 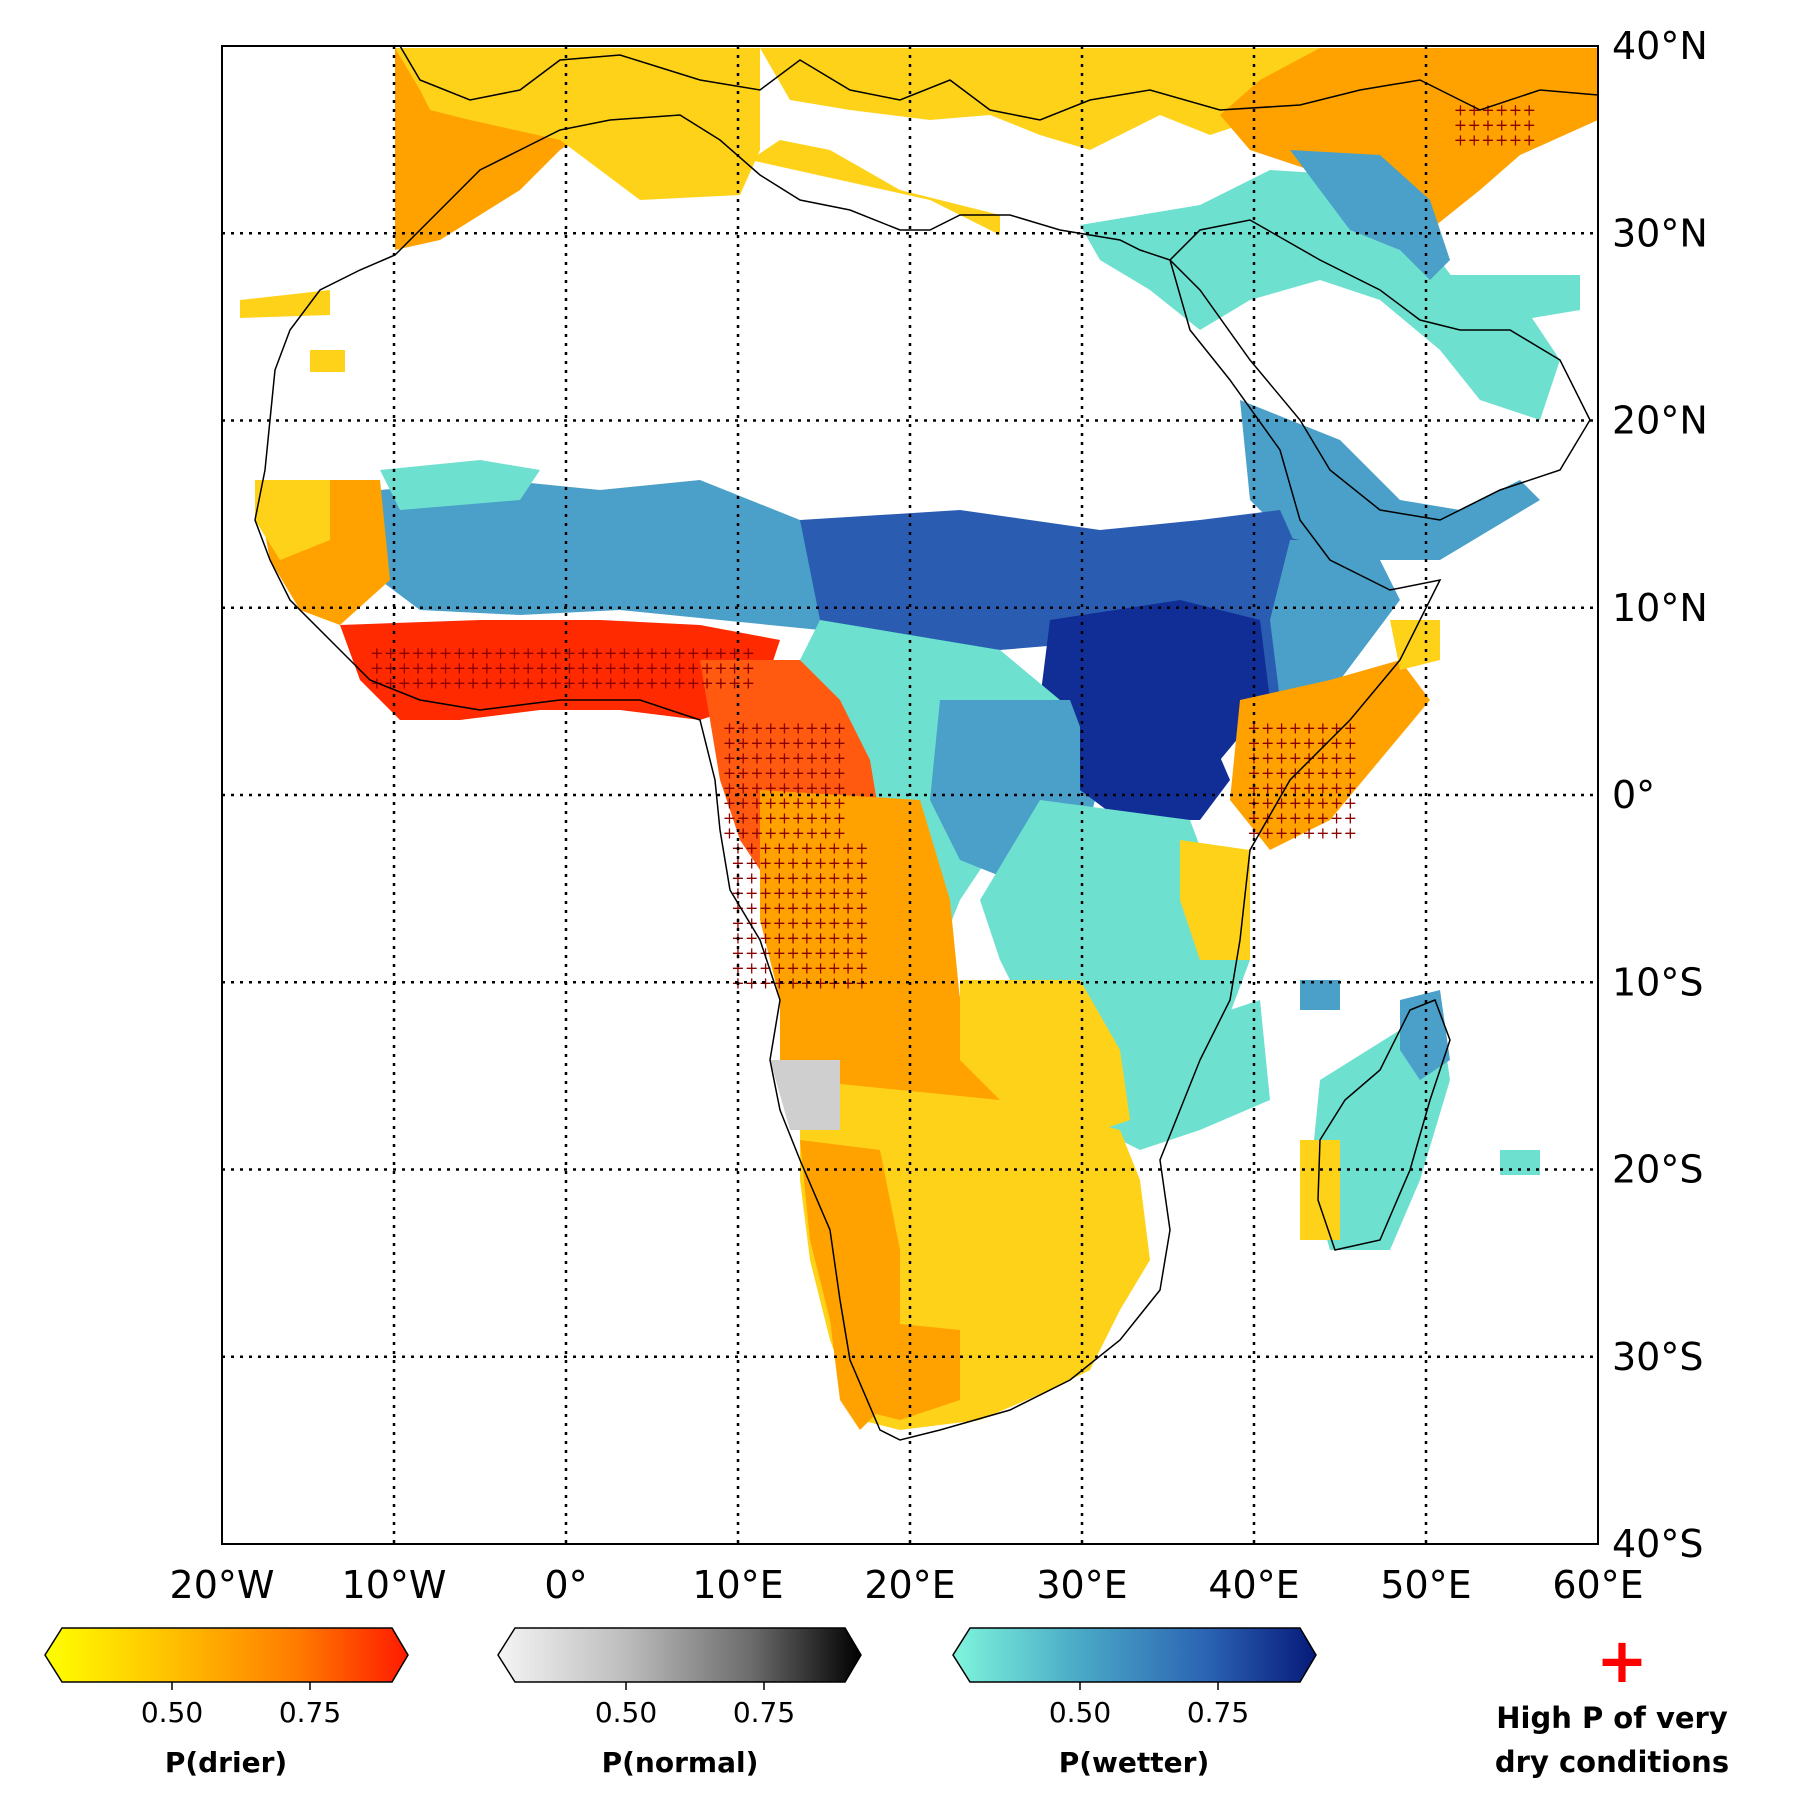 What do you see at coordinates (998, 83) in the screenshot?
I see `europe-coastline` at bounding box center [998, 83].